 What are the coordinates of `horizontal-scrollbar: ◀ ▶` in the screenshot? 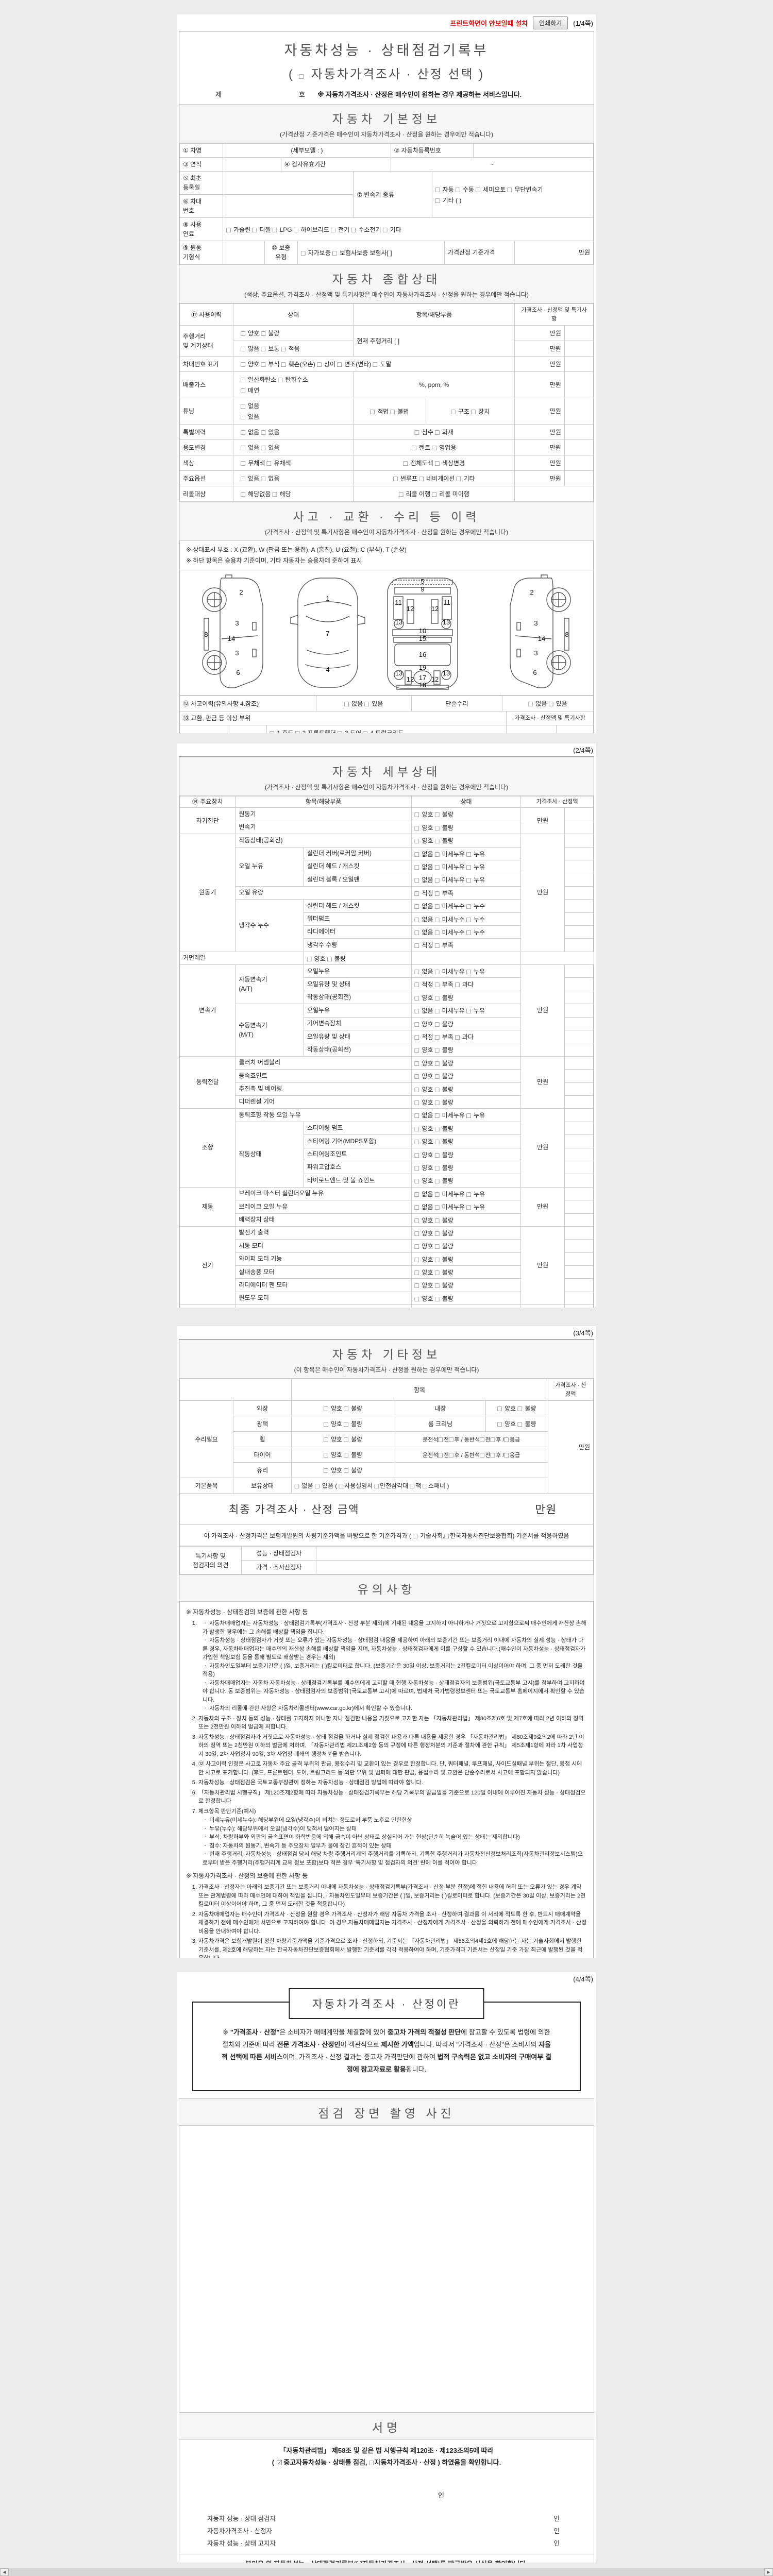 It's located at (386, 2572).